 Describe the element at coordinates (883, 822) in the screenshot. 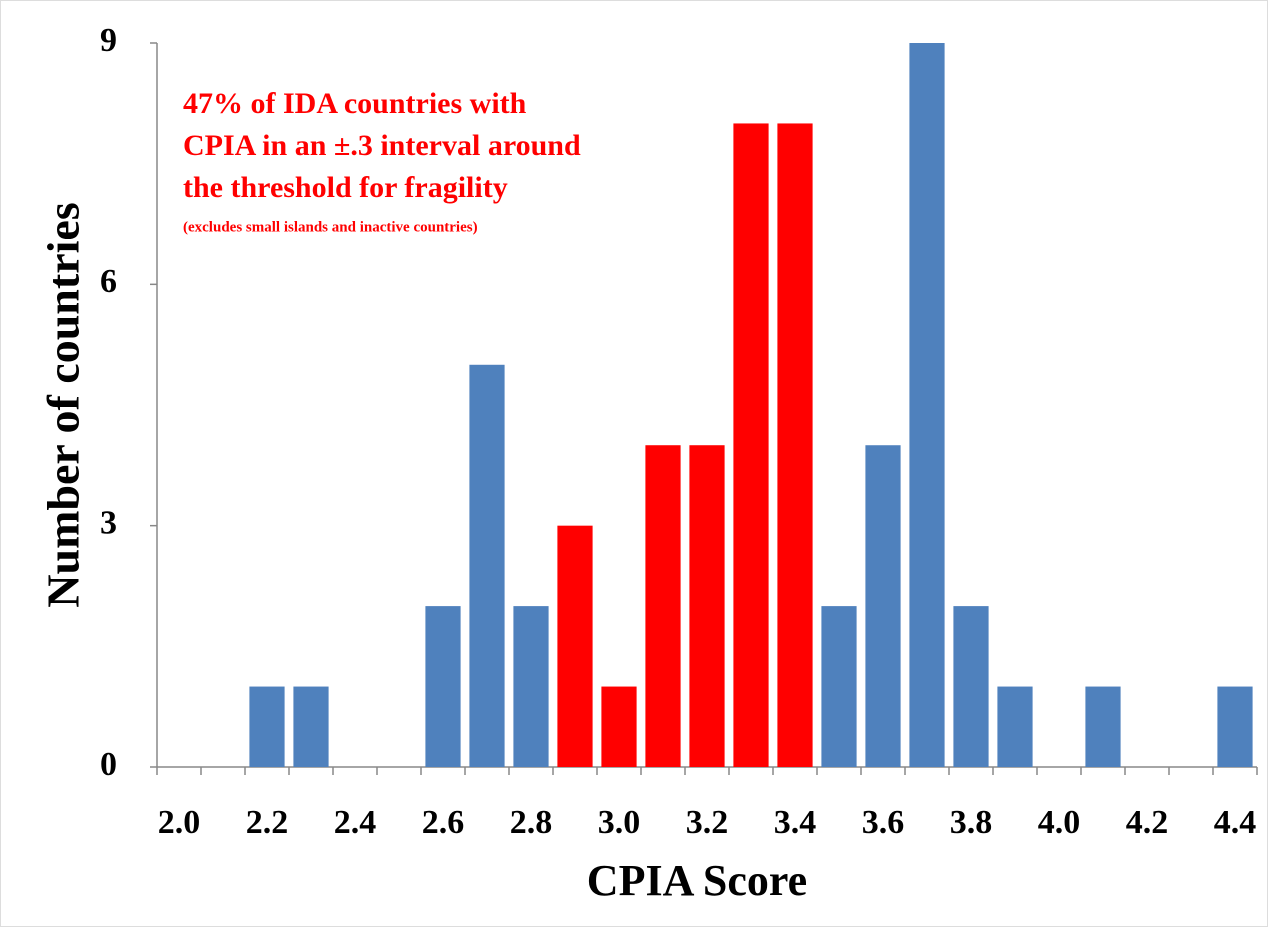

I see `x-tick-label: 3.6` at that location.